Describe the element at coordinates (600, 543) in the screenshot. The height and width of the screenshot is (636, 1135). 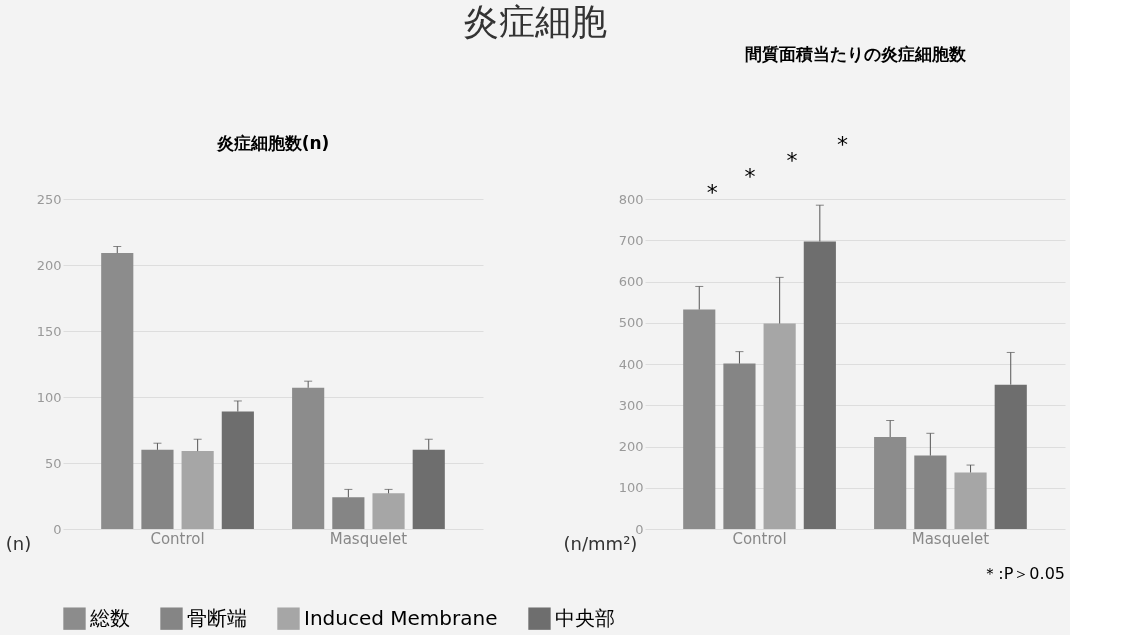
I see `y-axis-title: (n/mm²)` at that location.